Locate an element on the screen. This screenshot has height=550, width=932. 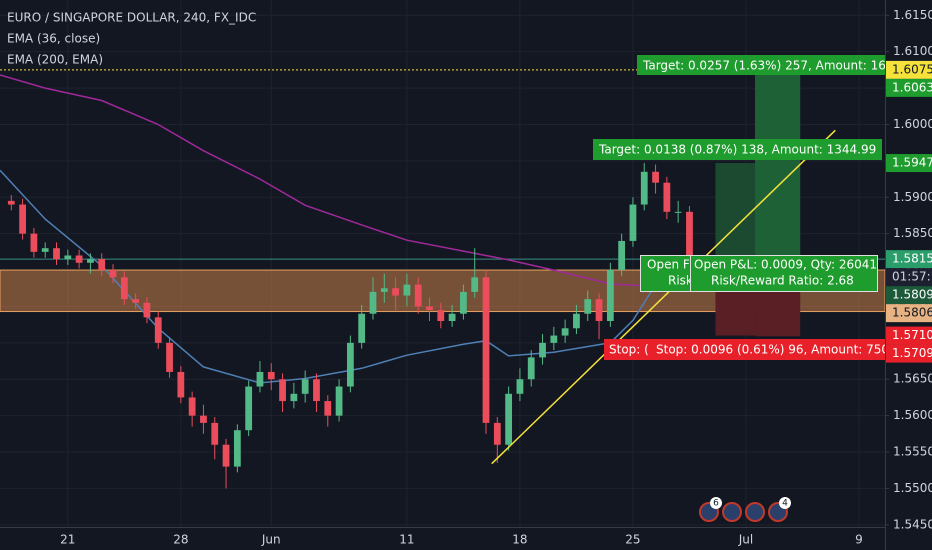
price-label: 1.5806 is located at coordinates (912, 313).